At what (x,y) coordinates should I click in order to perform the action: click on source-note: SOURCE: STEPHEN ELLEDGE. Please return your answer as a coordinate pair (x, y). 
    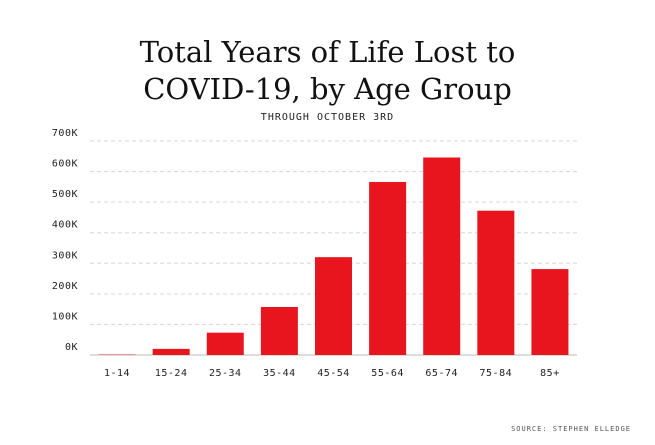
    Looking at the image, I should click on (571, 429).